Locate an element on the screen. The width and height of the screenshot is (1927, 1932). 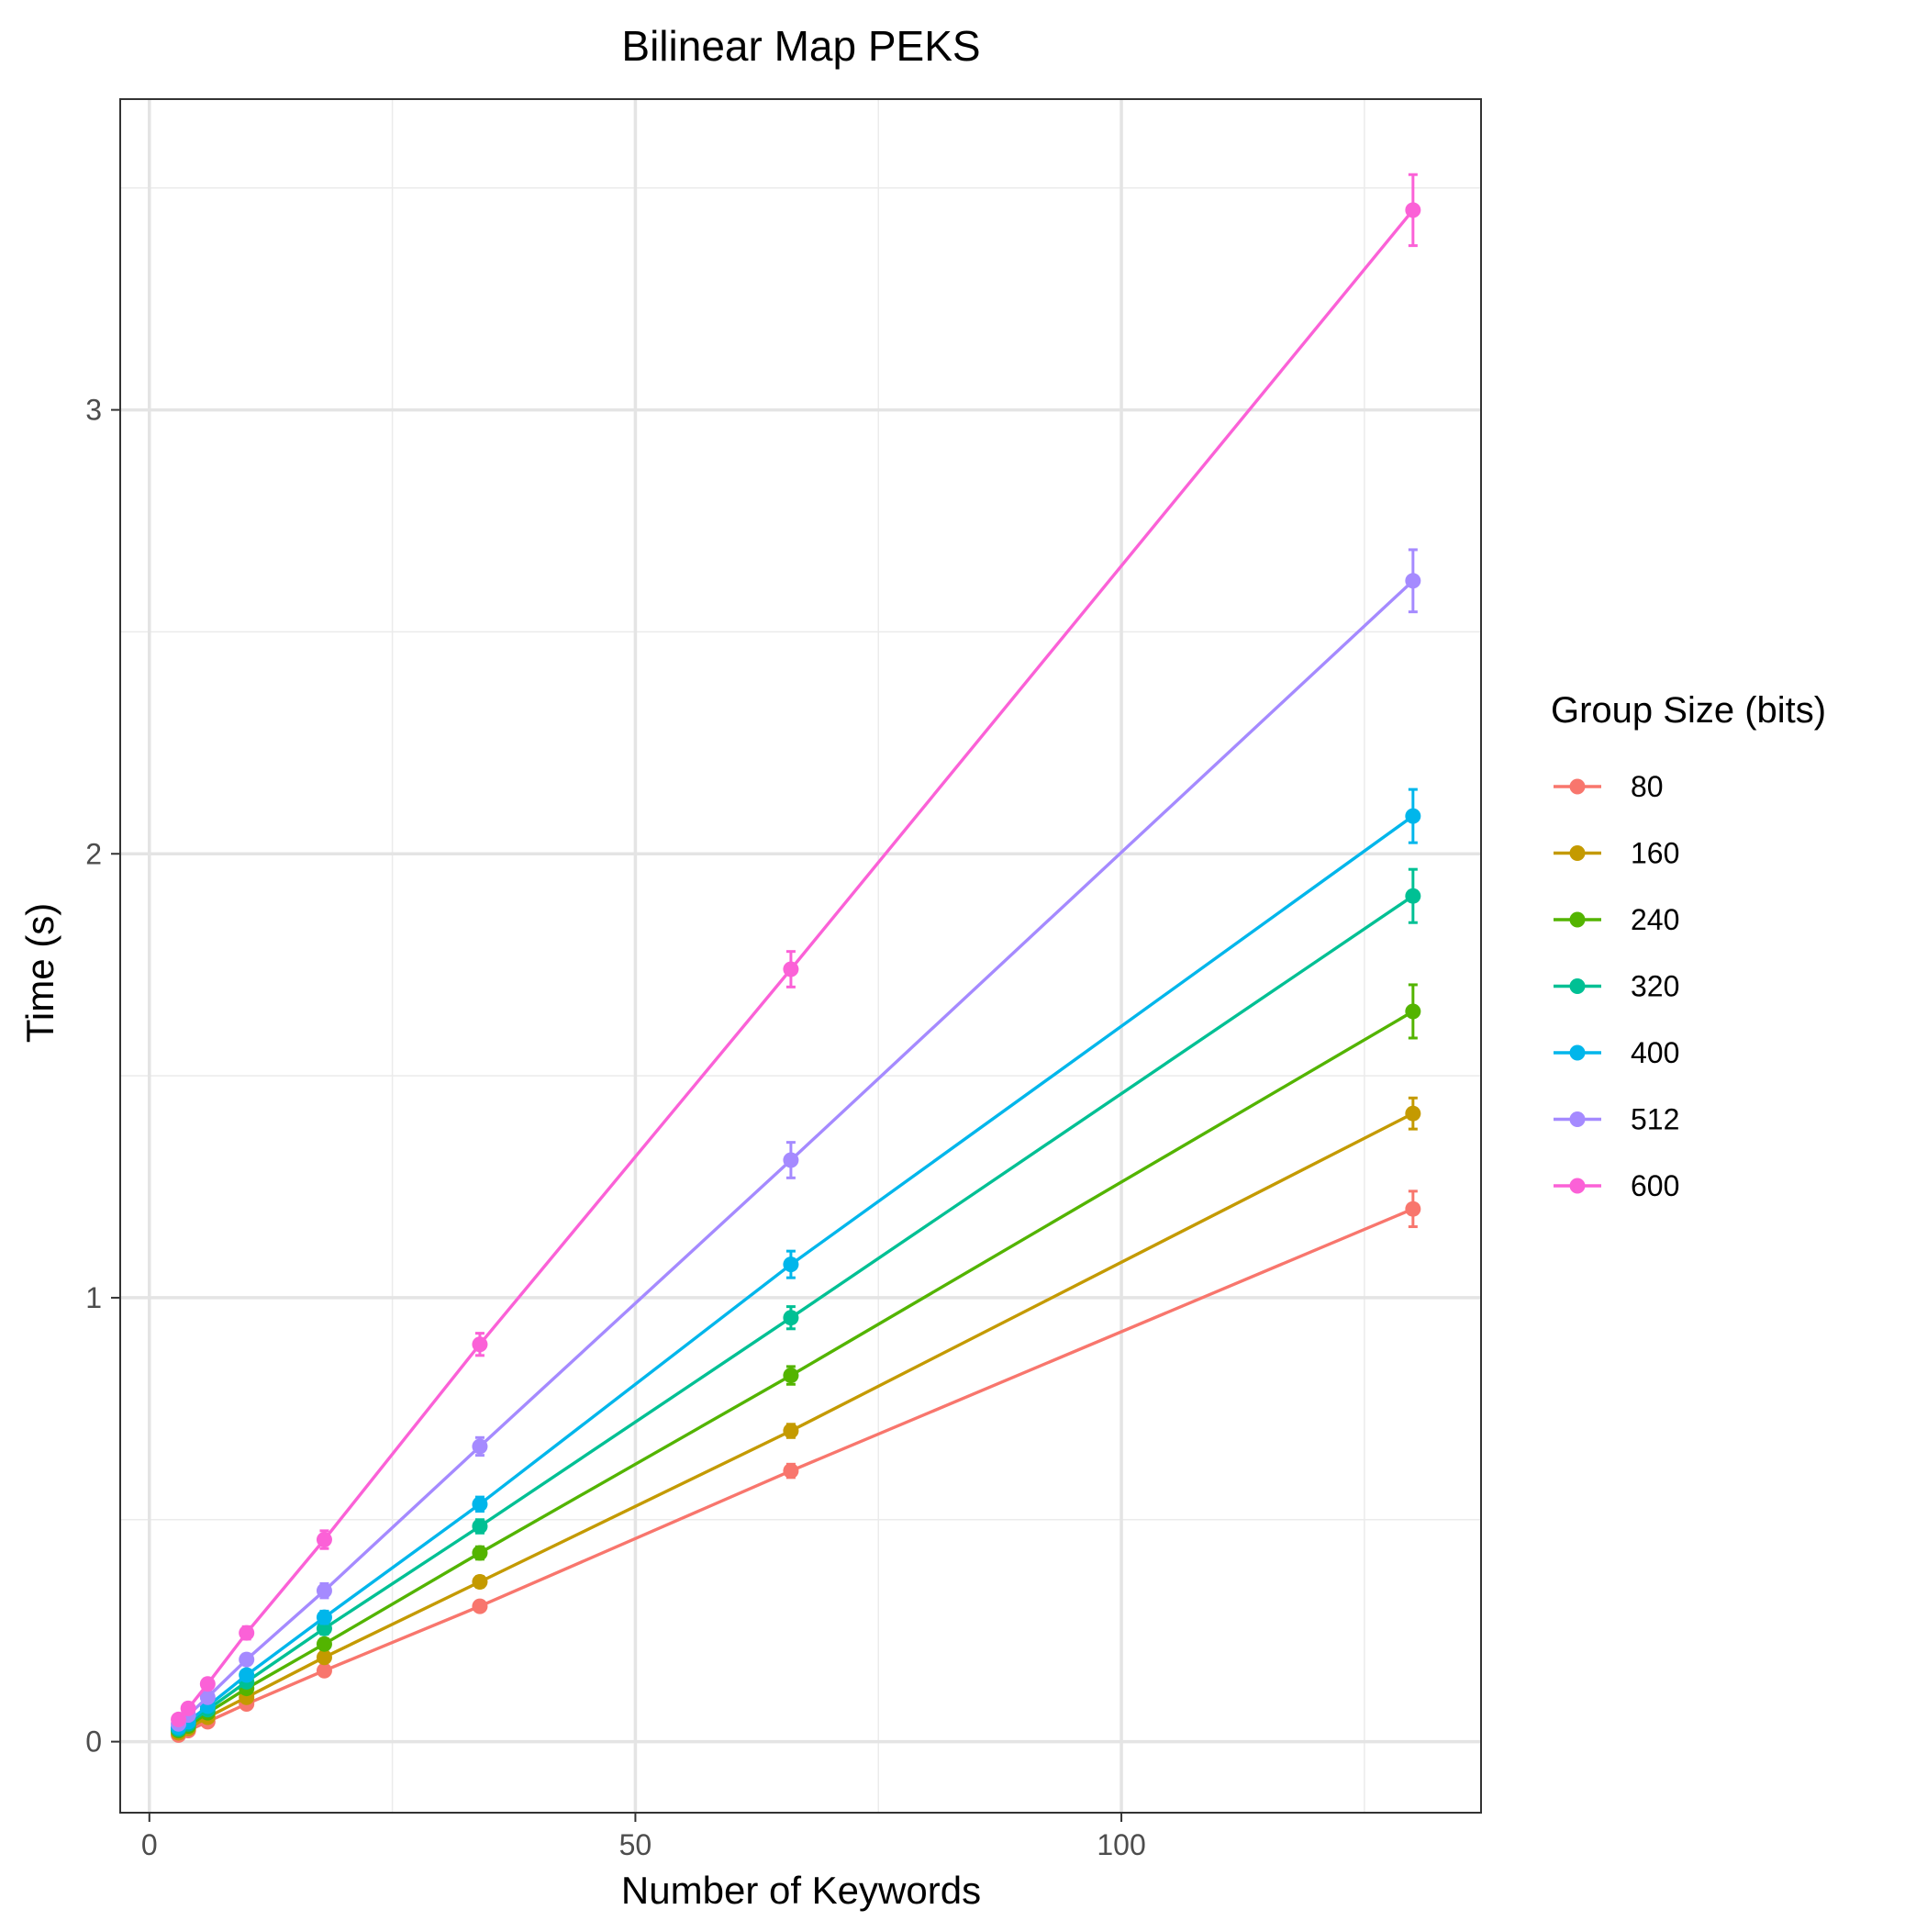
x-axis-title: Number of Keywords is located at coordinates (801, 1891).